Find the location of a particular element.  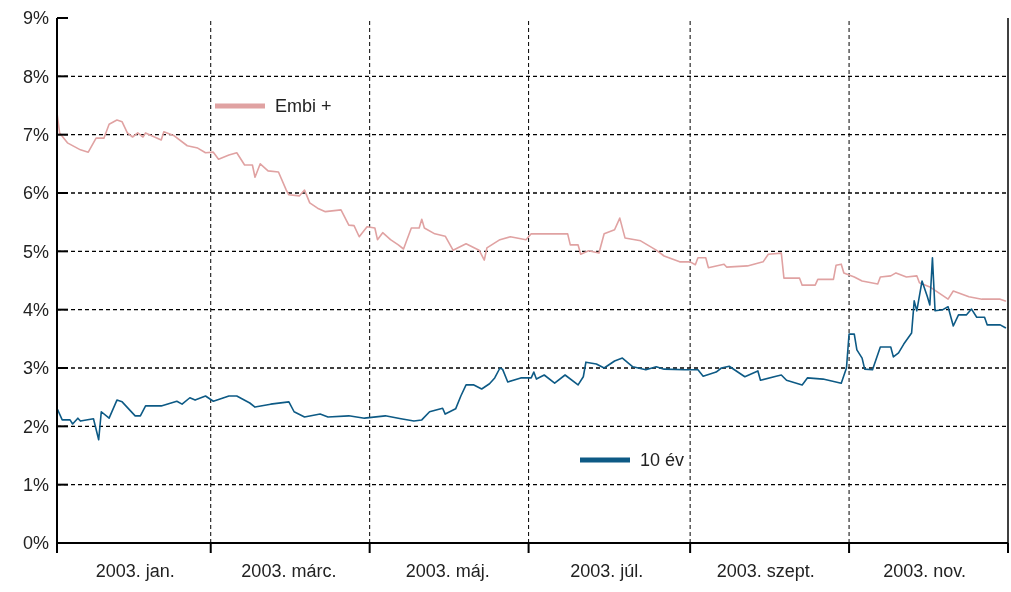

x-tick-label: 2003. márc. is located at coordinates (289, 571).